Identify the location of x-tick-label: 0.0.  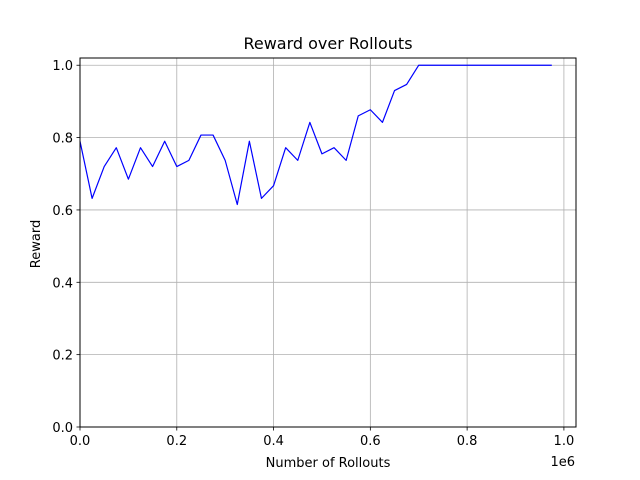
(80, 441).